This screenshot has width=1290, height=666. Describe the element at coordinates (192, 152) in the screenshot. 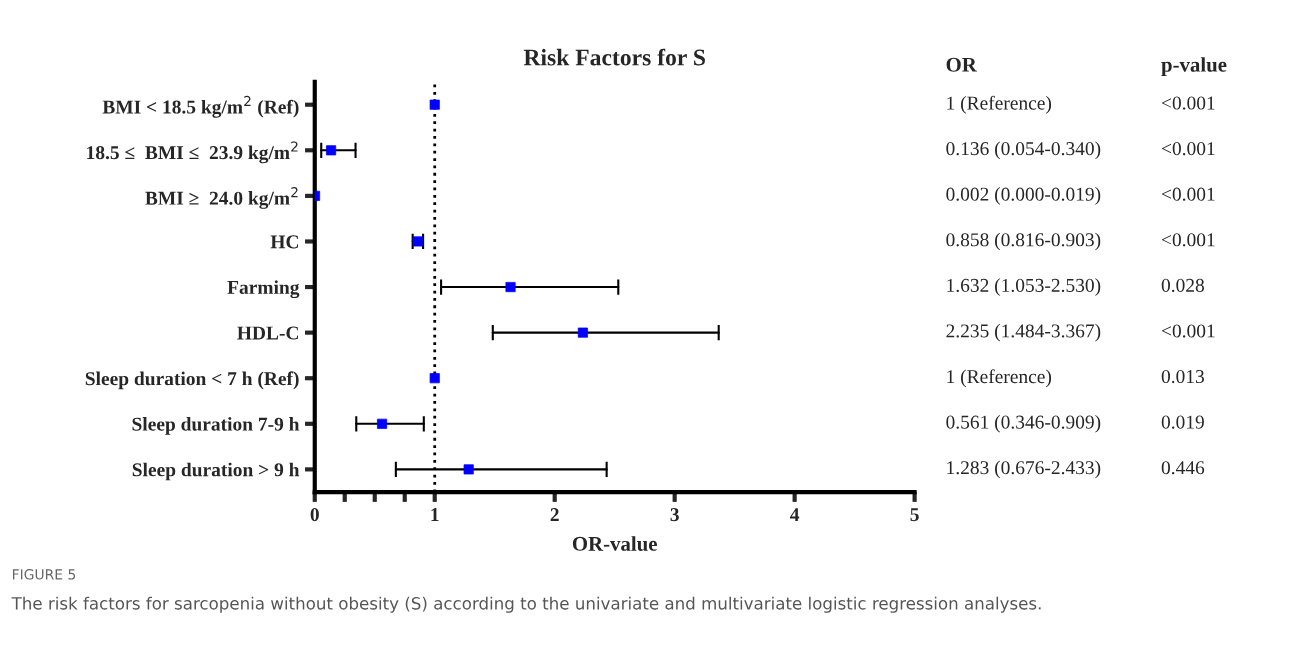

I see `y-tick-label: 18.5 ≤ BMI ≤ 23.9 kg/m$^{2}$` at that location.